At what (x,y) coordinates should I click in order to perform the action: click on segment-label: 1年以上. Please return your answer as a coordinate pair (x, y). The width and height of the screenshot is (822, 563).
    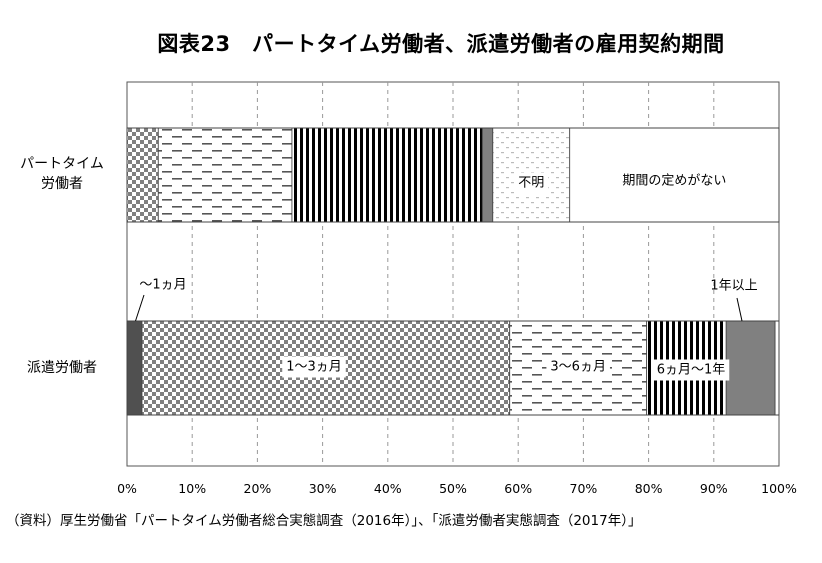
    Looking at the image, I should click on (733, 286).